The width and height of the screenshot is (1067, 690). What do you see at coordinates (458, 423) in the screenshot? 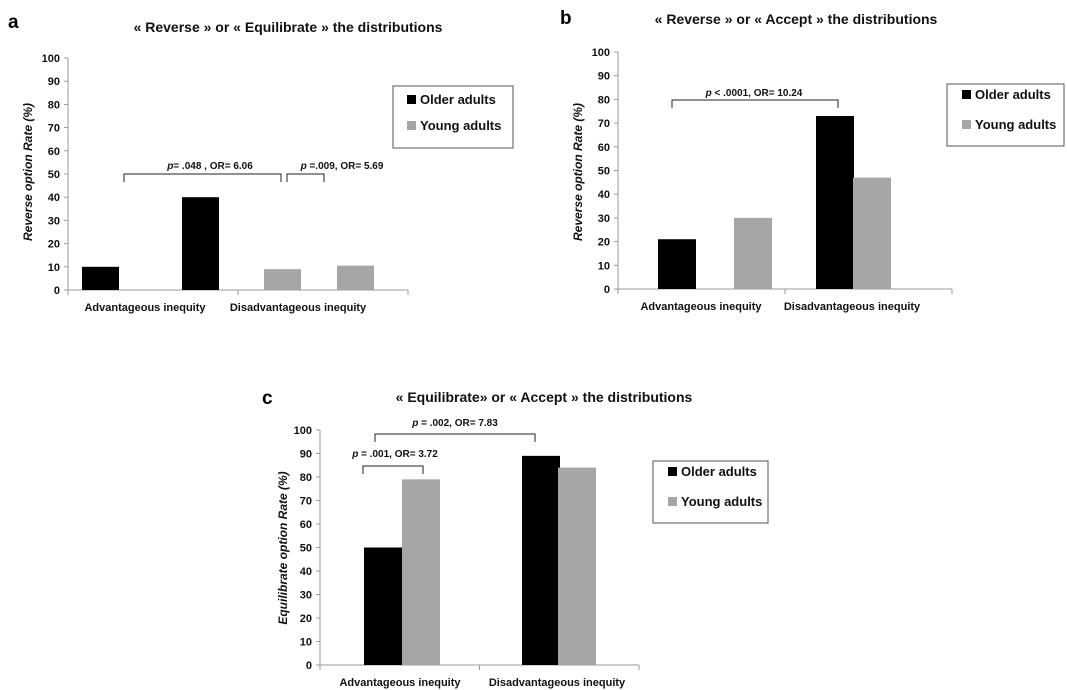
I see `p-value-text: = .002, OR= 7.83` at bounding box center [458, 423].